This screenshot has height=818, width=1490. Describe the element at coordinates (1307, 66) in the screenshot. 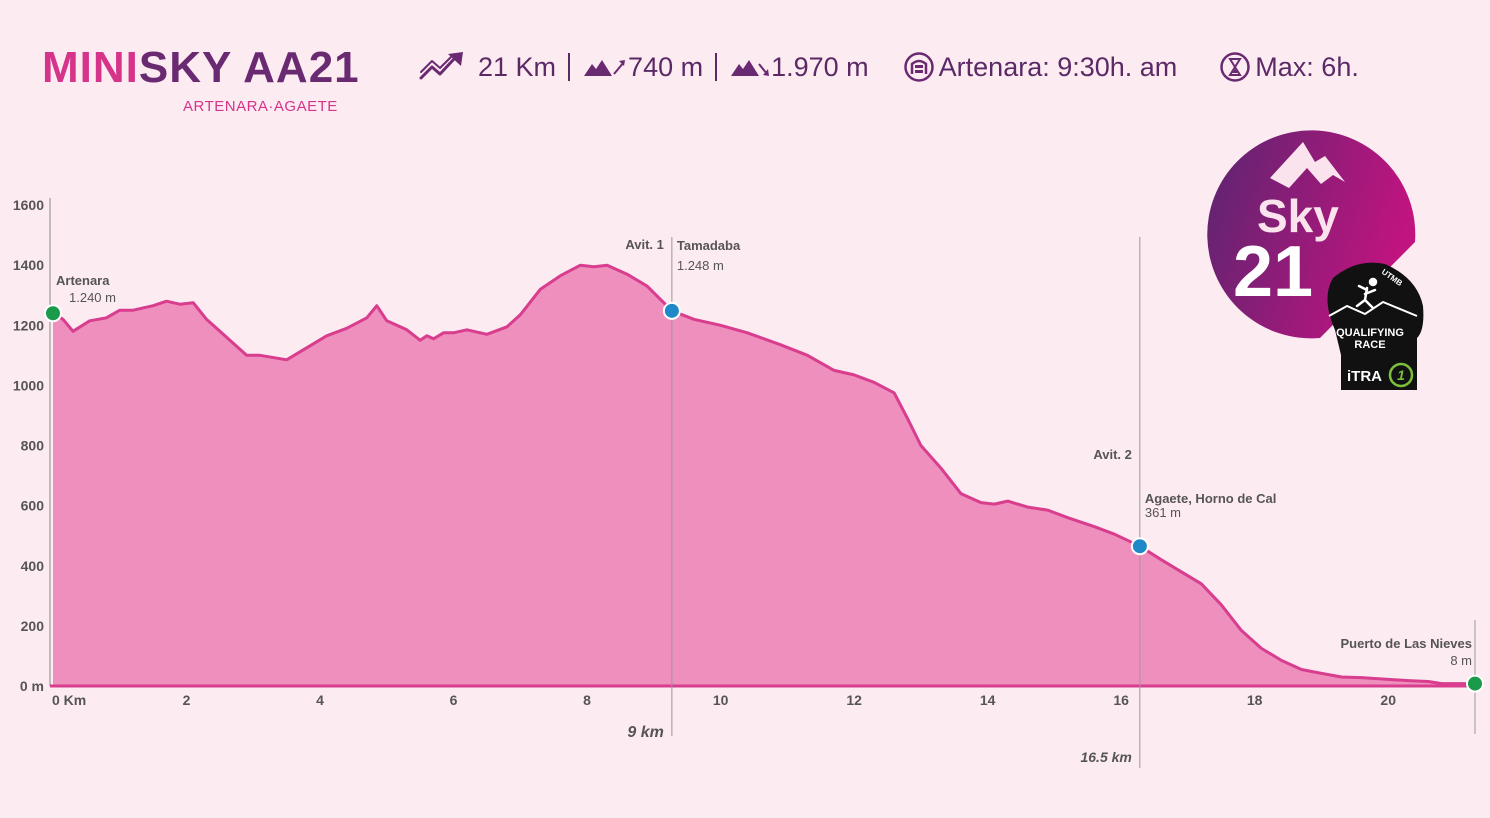

I see `max-time-value: Max: 6h.` at that location.